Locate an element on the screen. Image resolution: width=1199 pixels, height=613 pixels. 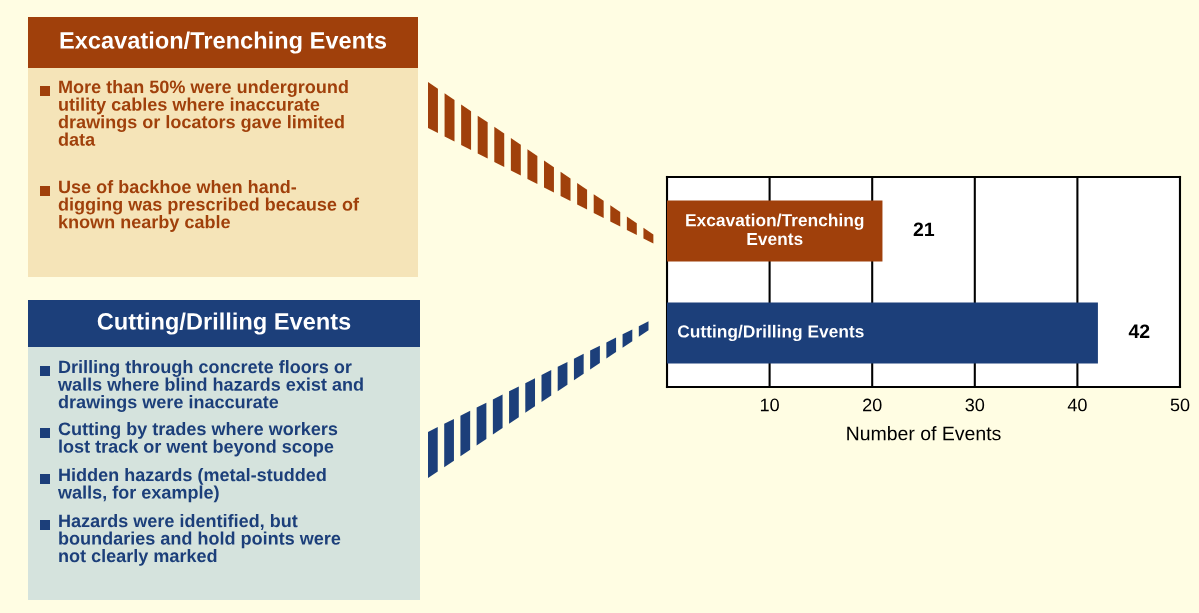
text: Hazards were identified, but boundaries and hold points were not clearly marked is located at coordinates (200, 540).